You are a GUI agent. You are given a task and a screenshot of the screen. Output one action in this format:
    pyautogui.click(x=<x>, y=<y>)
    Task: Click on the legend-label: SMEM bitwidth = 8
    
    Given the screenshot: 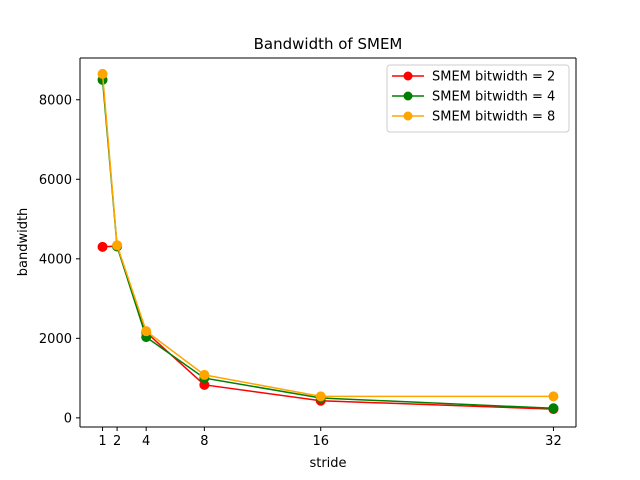 What is the action you would take?
    pyautogui.click(x=493, y=117)
    